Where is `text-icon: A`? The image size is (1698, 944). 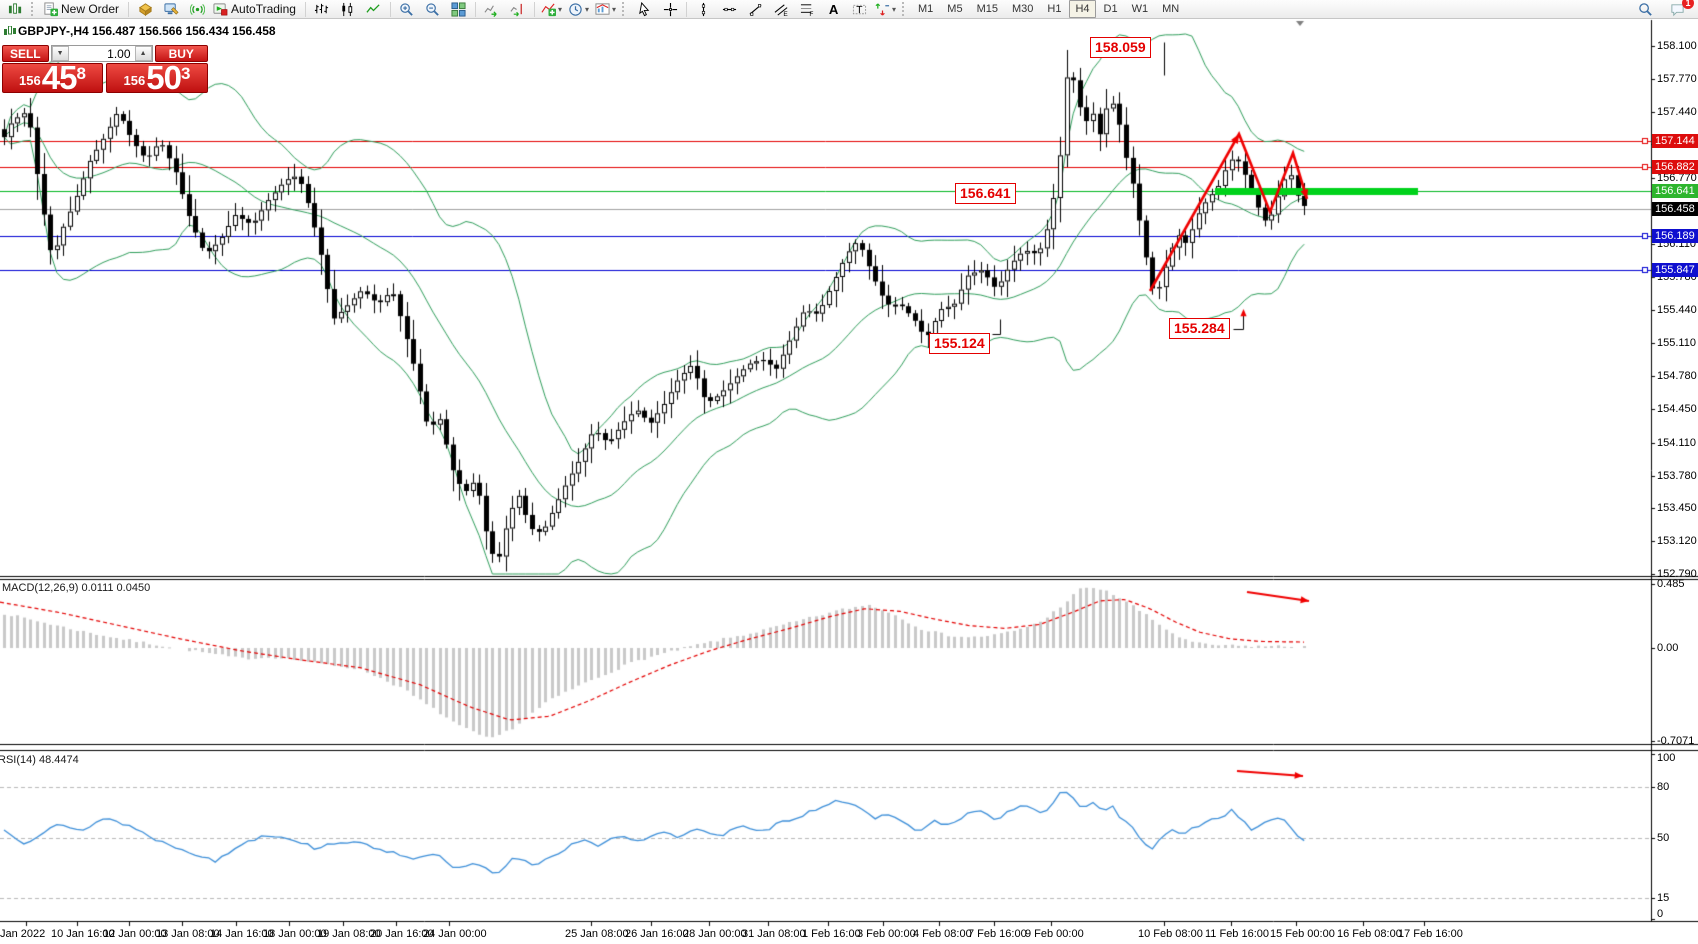
text-icon: A is located at coordinates (833, 9).